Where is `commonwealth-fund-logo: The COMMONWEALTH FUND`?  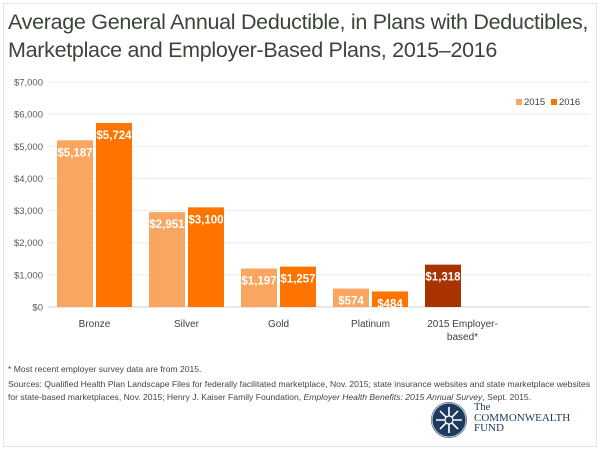 commonwealth-fund-logo: The COMMONWEALTH FUND is located at coordinates (500, 421).